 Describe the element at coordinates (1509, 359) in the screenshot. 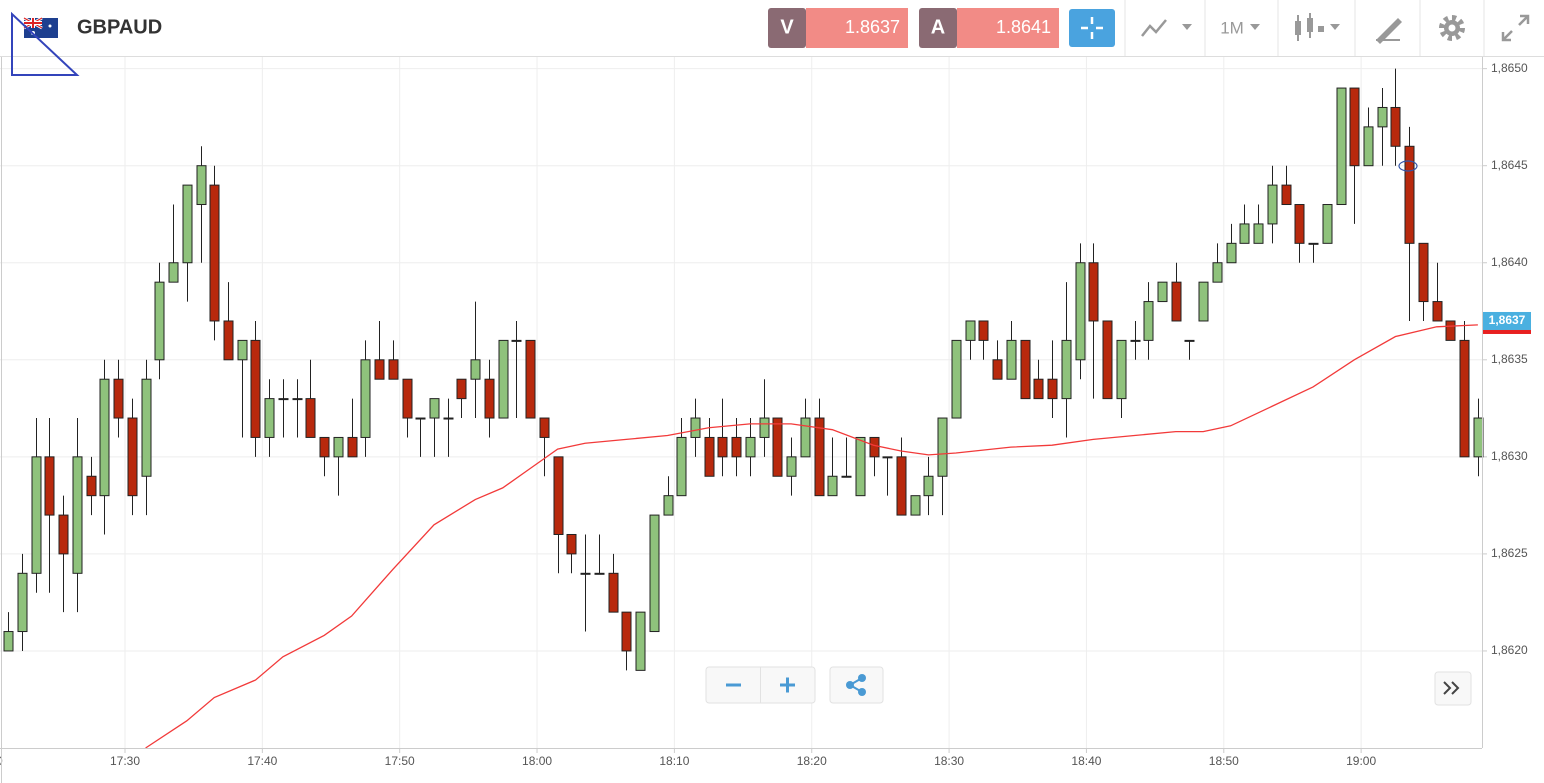

I see `y-tick-label: 1,8635` at that location.